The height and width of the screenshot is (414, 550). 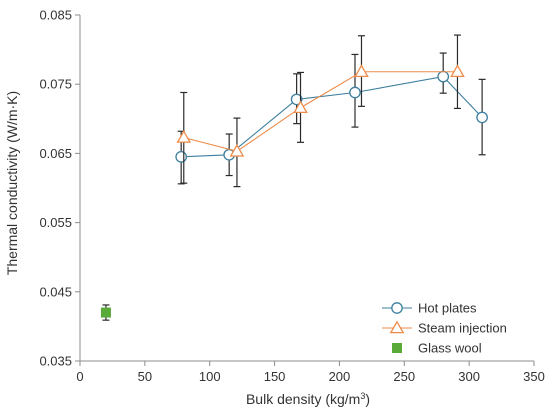 I want to click on legend: Hot plates Steam injection Glass wool, so click(x=444, y=328).